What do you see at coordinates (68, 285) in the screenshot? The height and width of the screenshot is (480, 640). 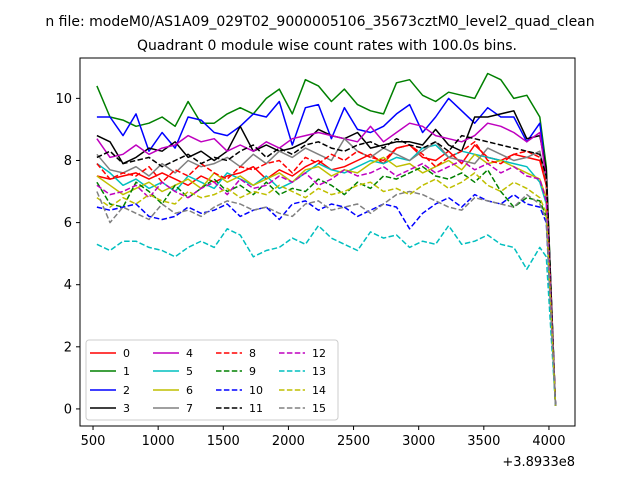 I see `y-tick-label: 4` at bounding box center [68, 285].